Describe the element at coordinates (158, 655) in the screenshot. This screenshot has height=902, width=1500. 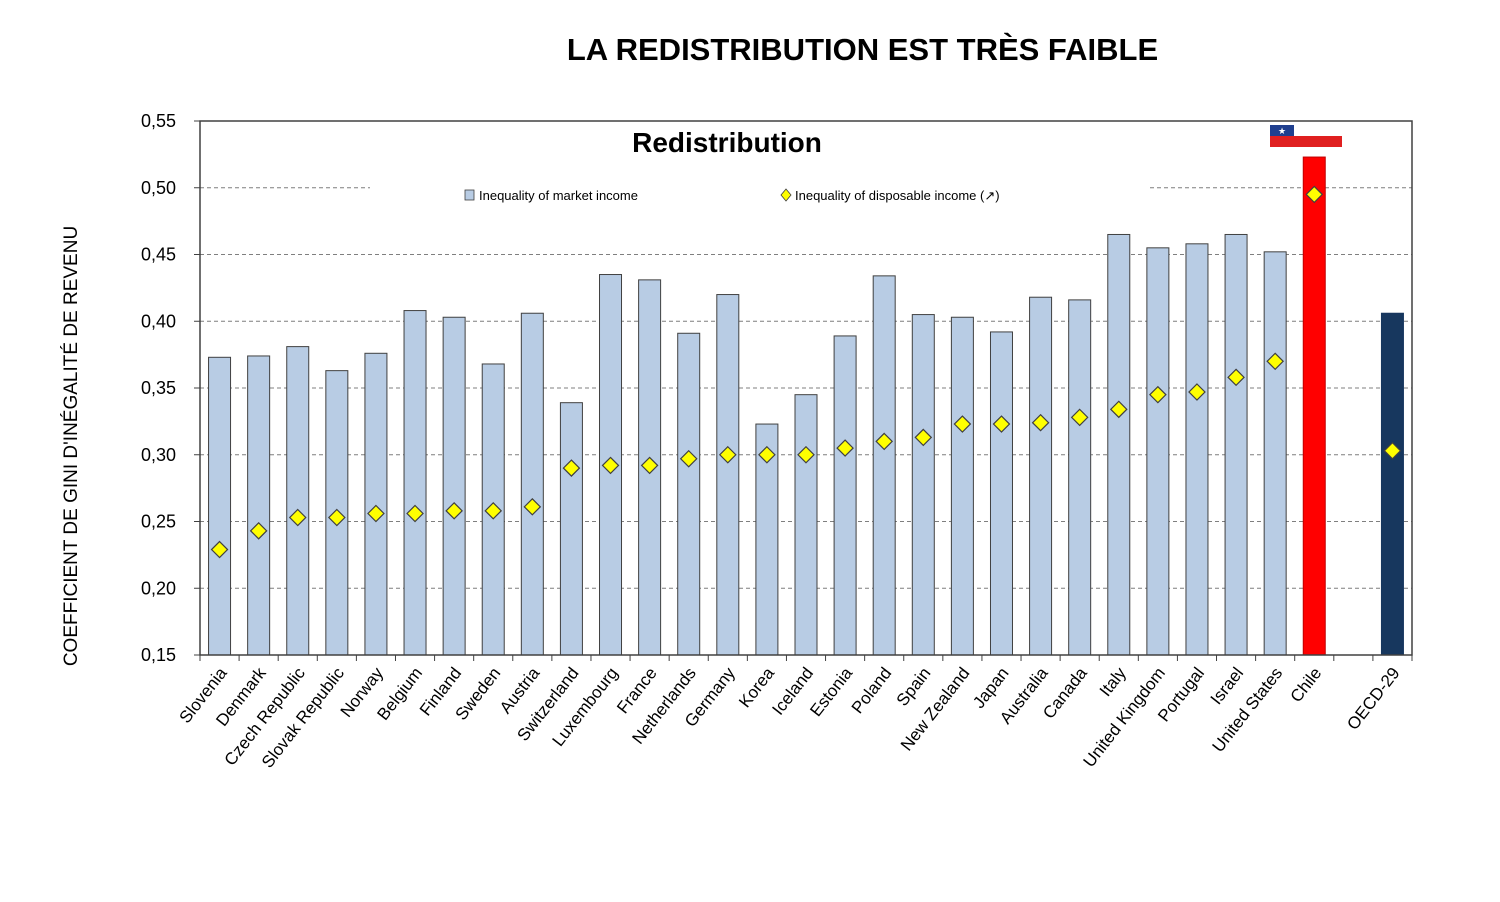
I see `y-tick-label: 0,15` at that location.